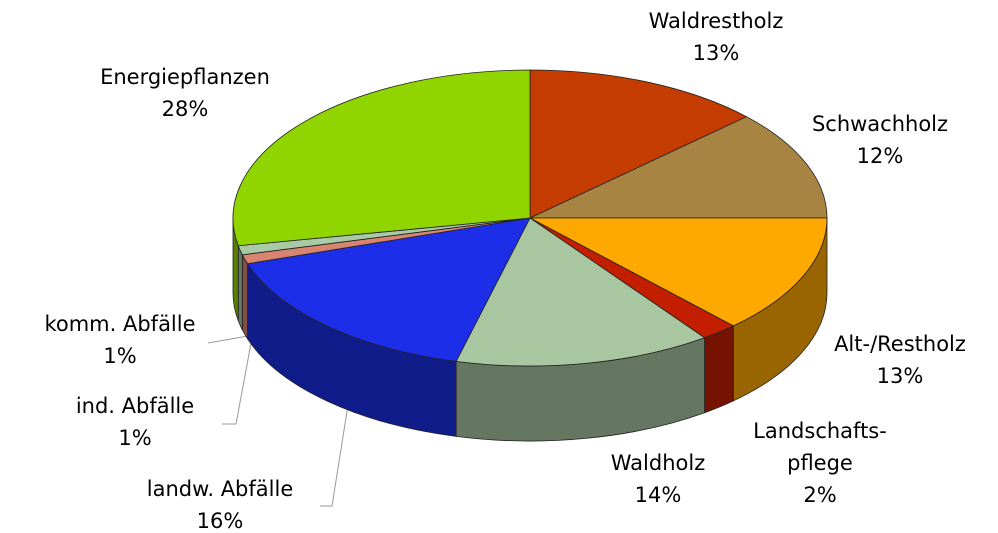 The width and height of the screenshot is (998, 533). What do you see at coordinates (658, 495) in the screenshot?
I see `slice-value-label: 14%` at bounding box center [658, 495].